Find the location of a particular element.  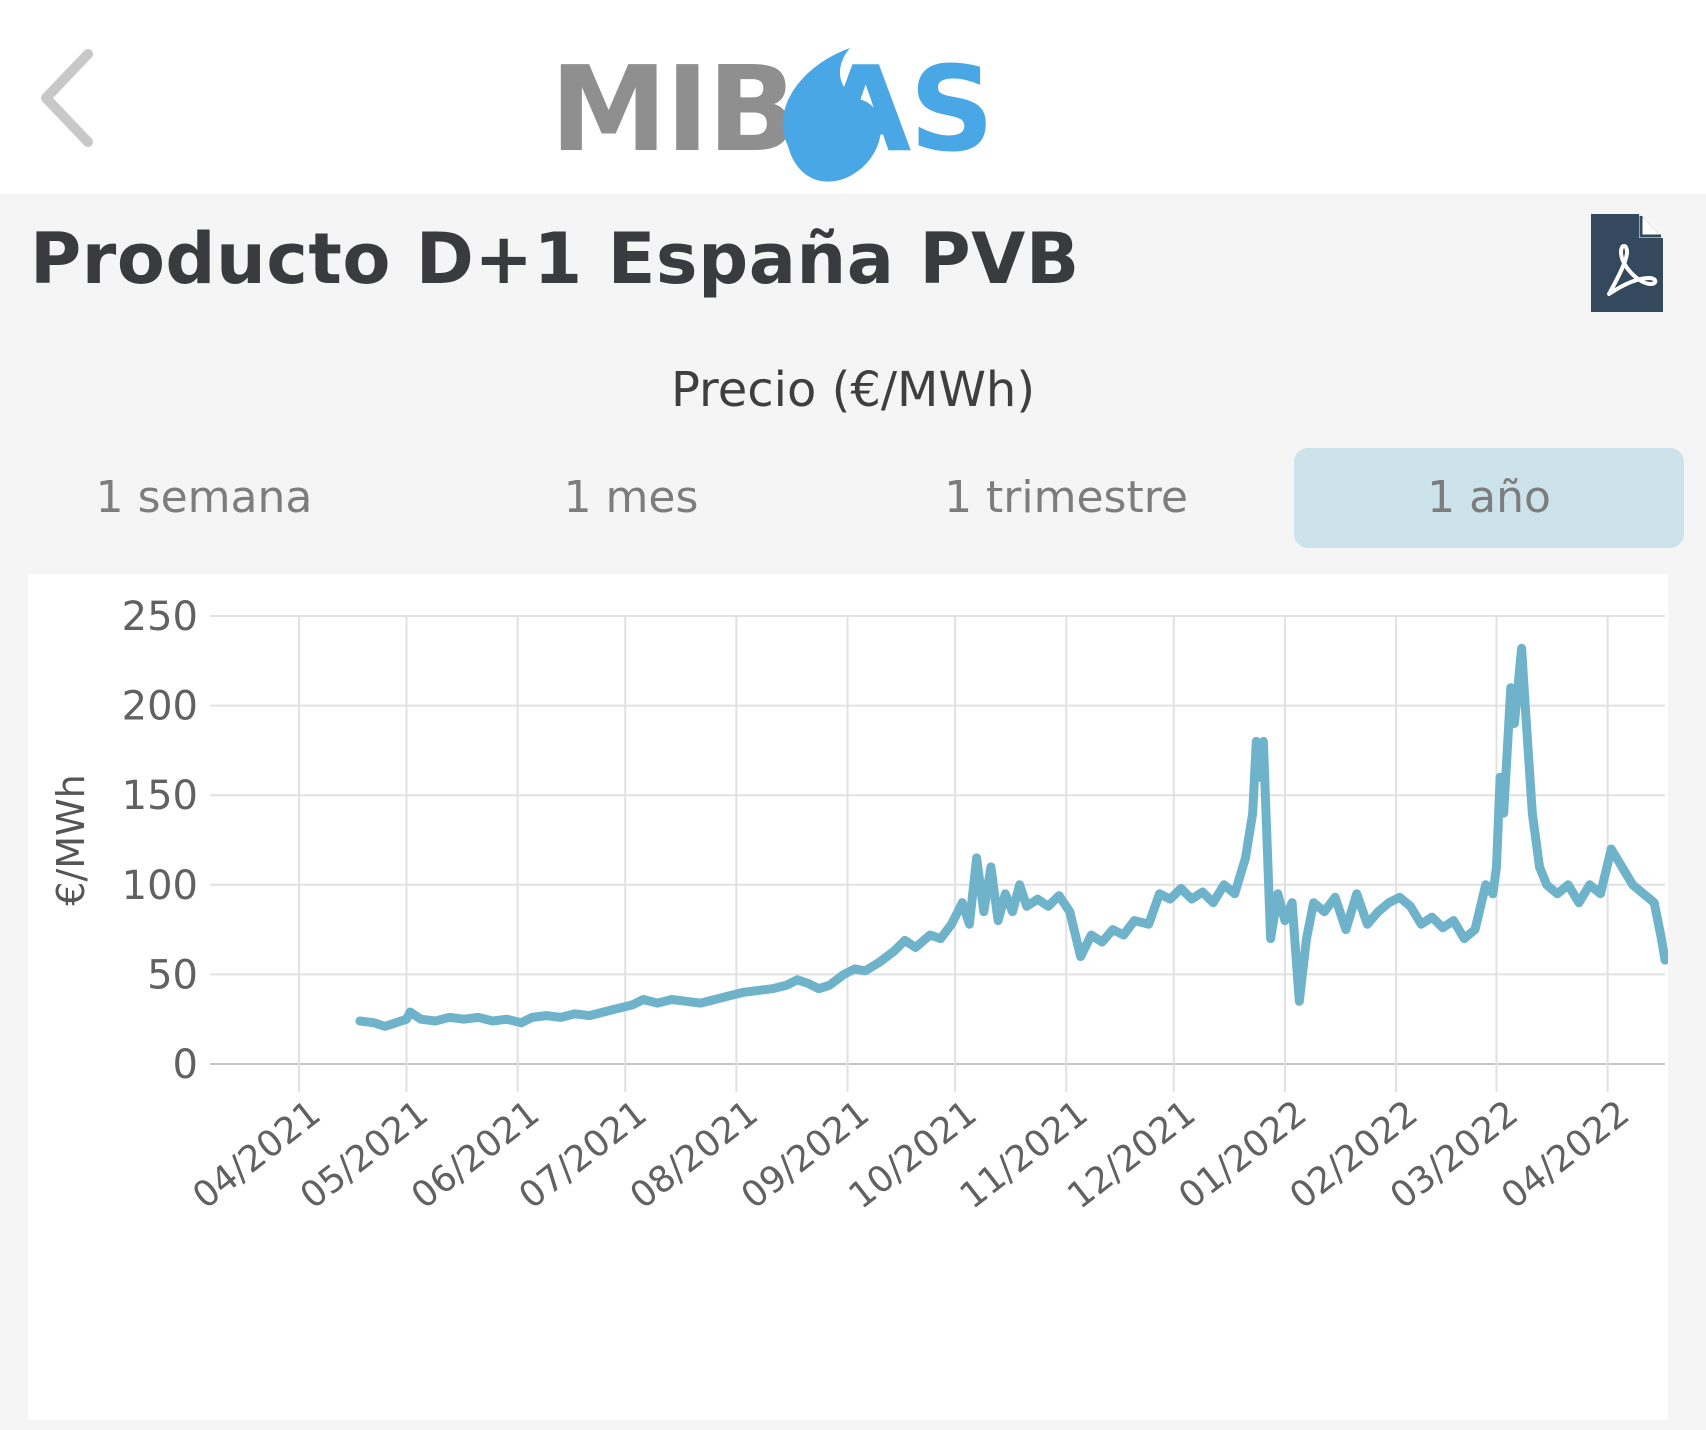

y-axis-label: €/MWh is located at coordinates (71, 839).